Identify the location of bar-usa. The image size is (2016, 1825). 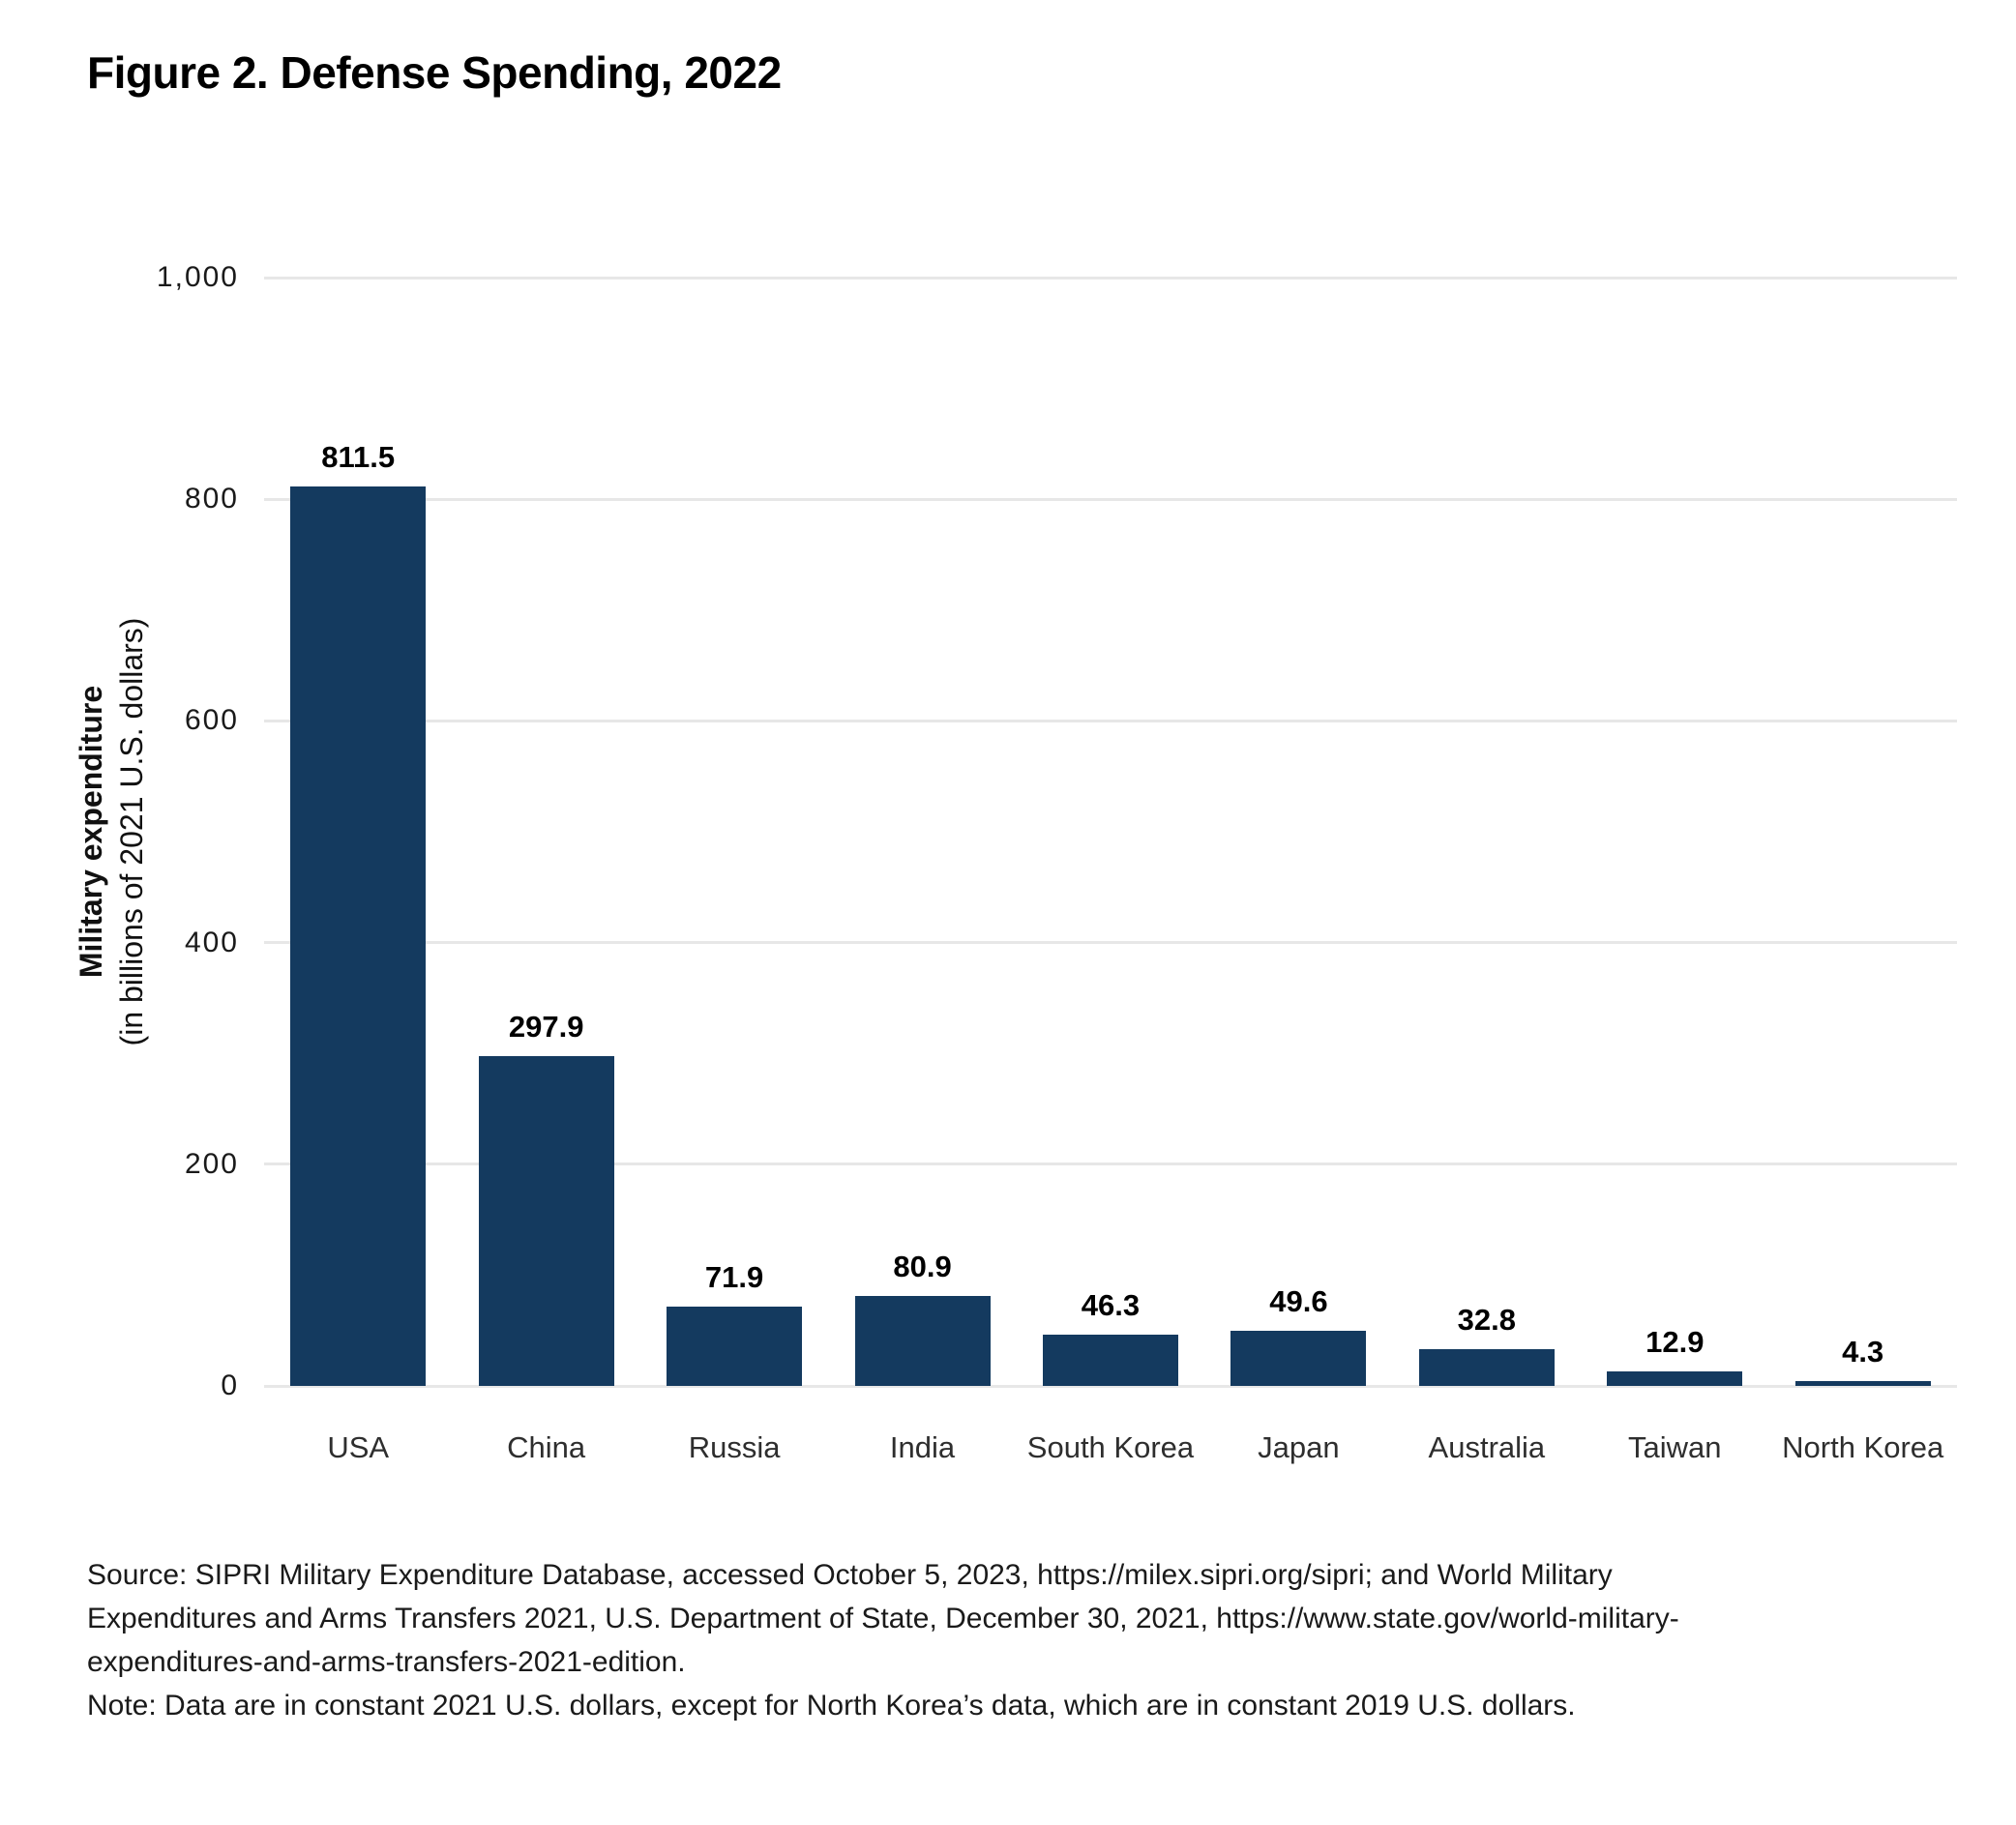
(358, 936).